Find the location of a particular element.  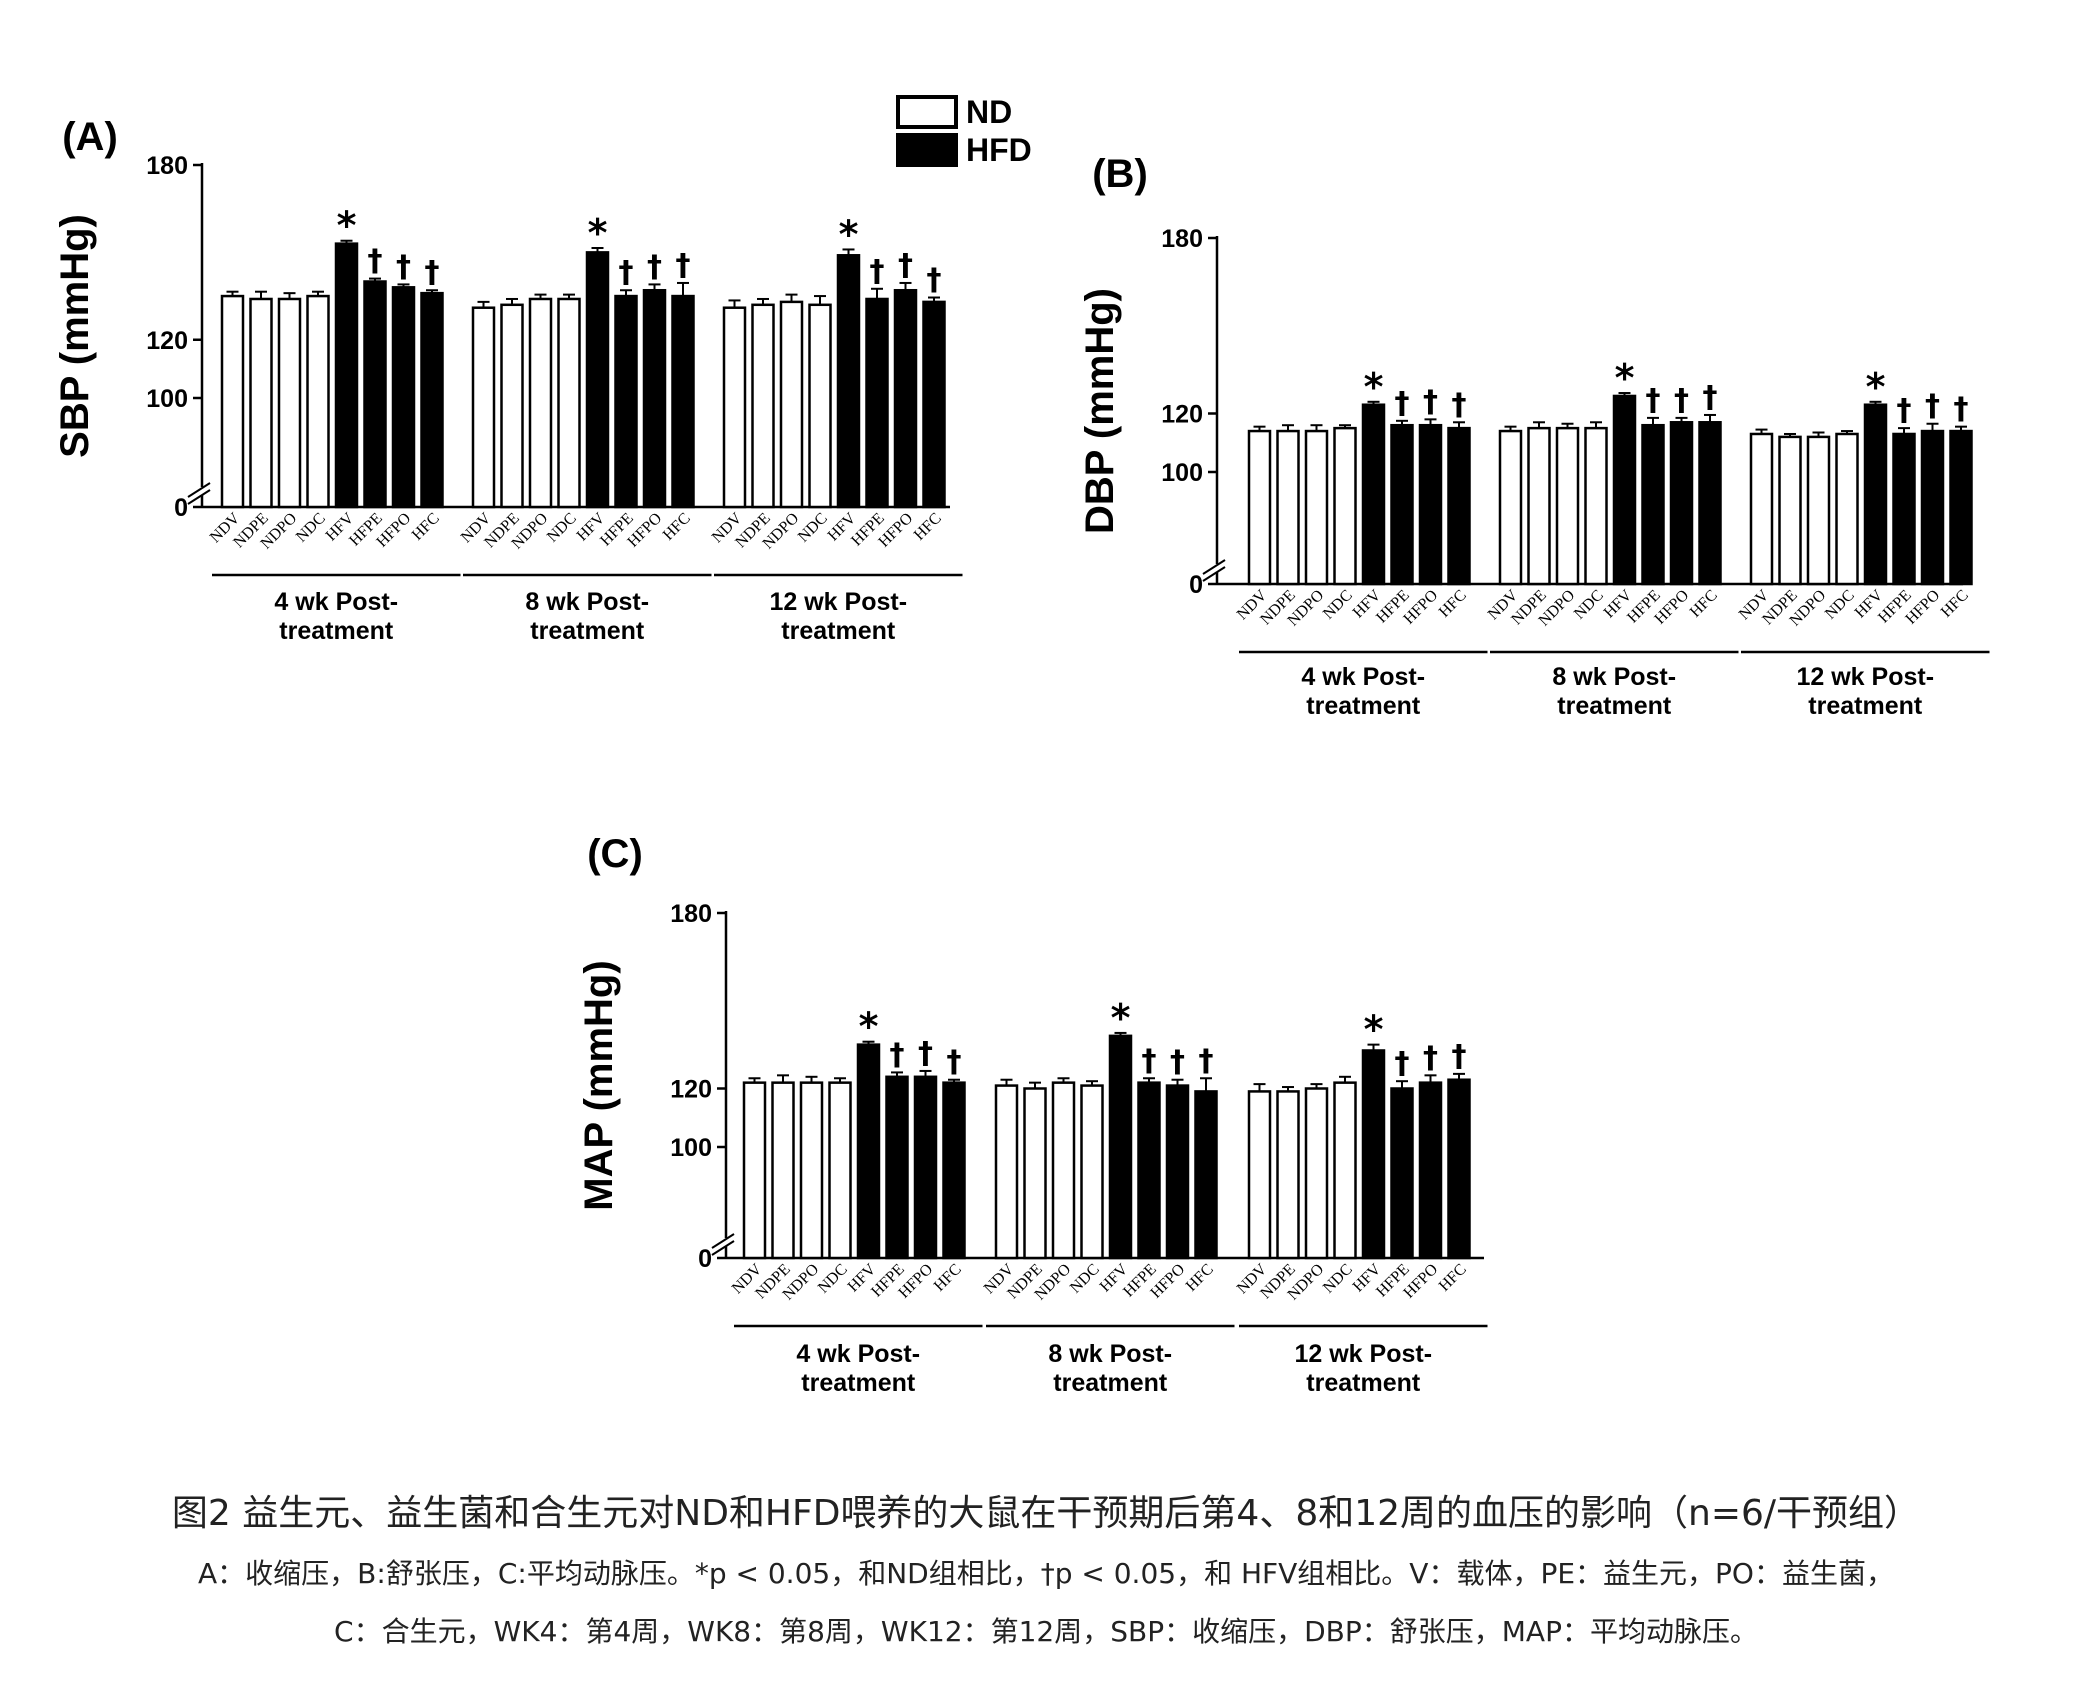

y-axis-label: DBP (mmHg) is located at coordinates (1100, 411).